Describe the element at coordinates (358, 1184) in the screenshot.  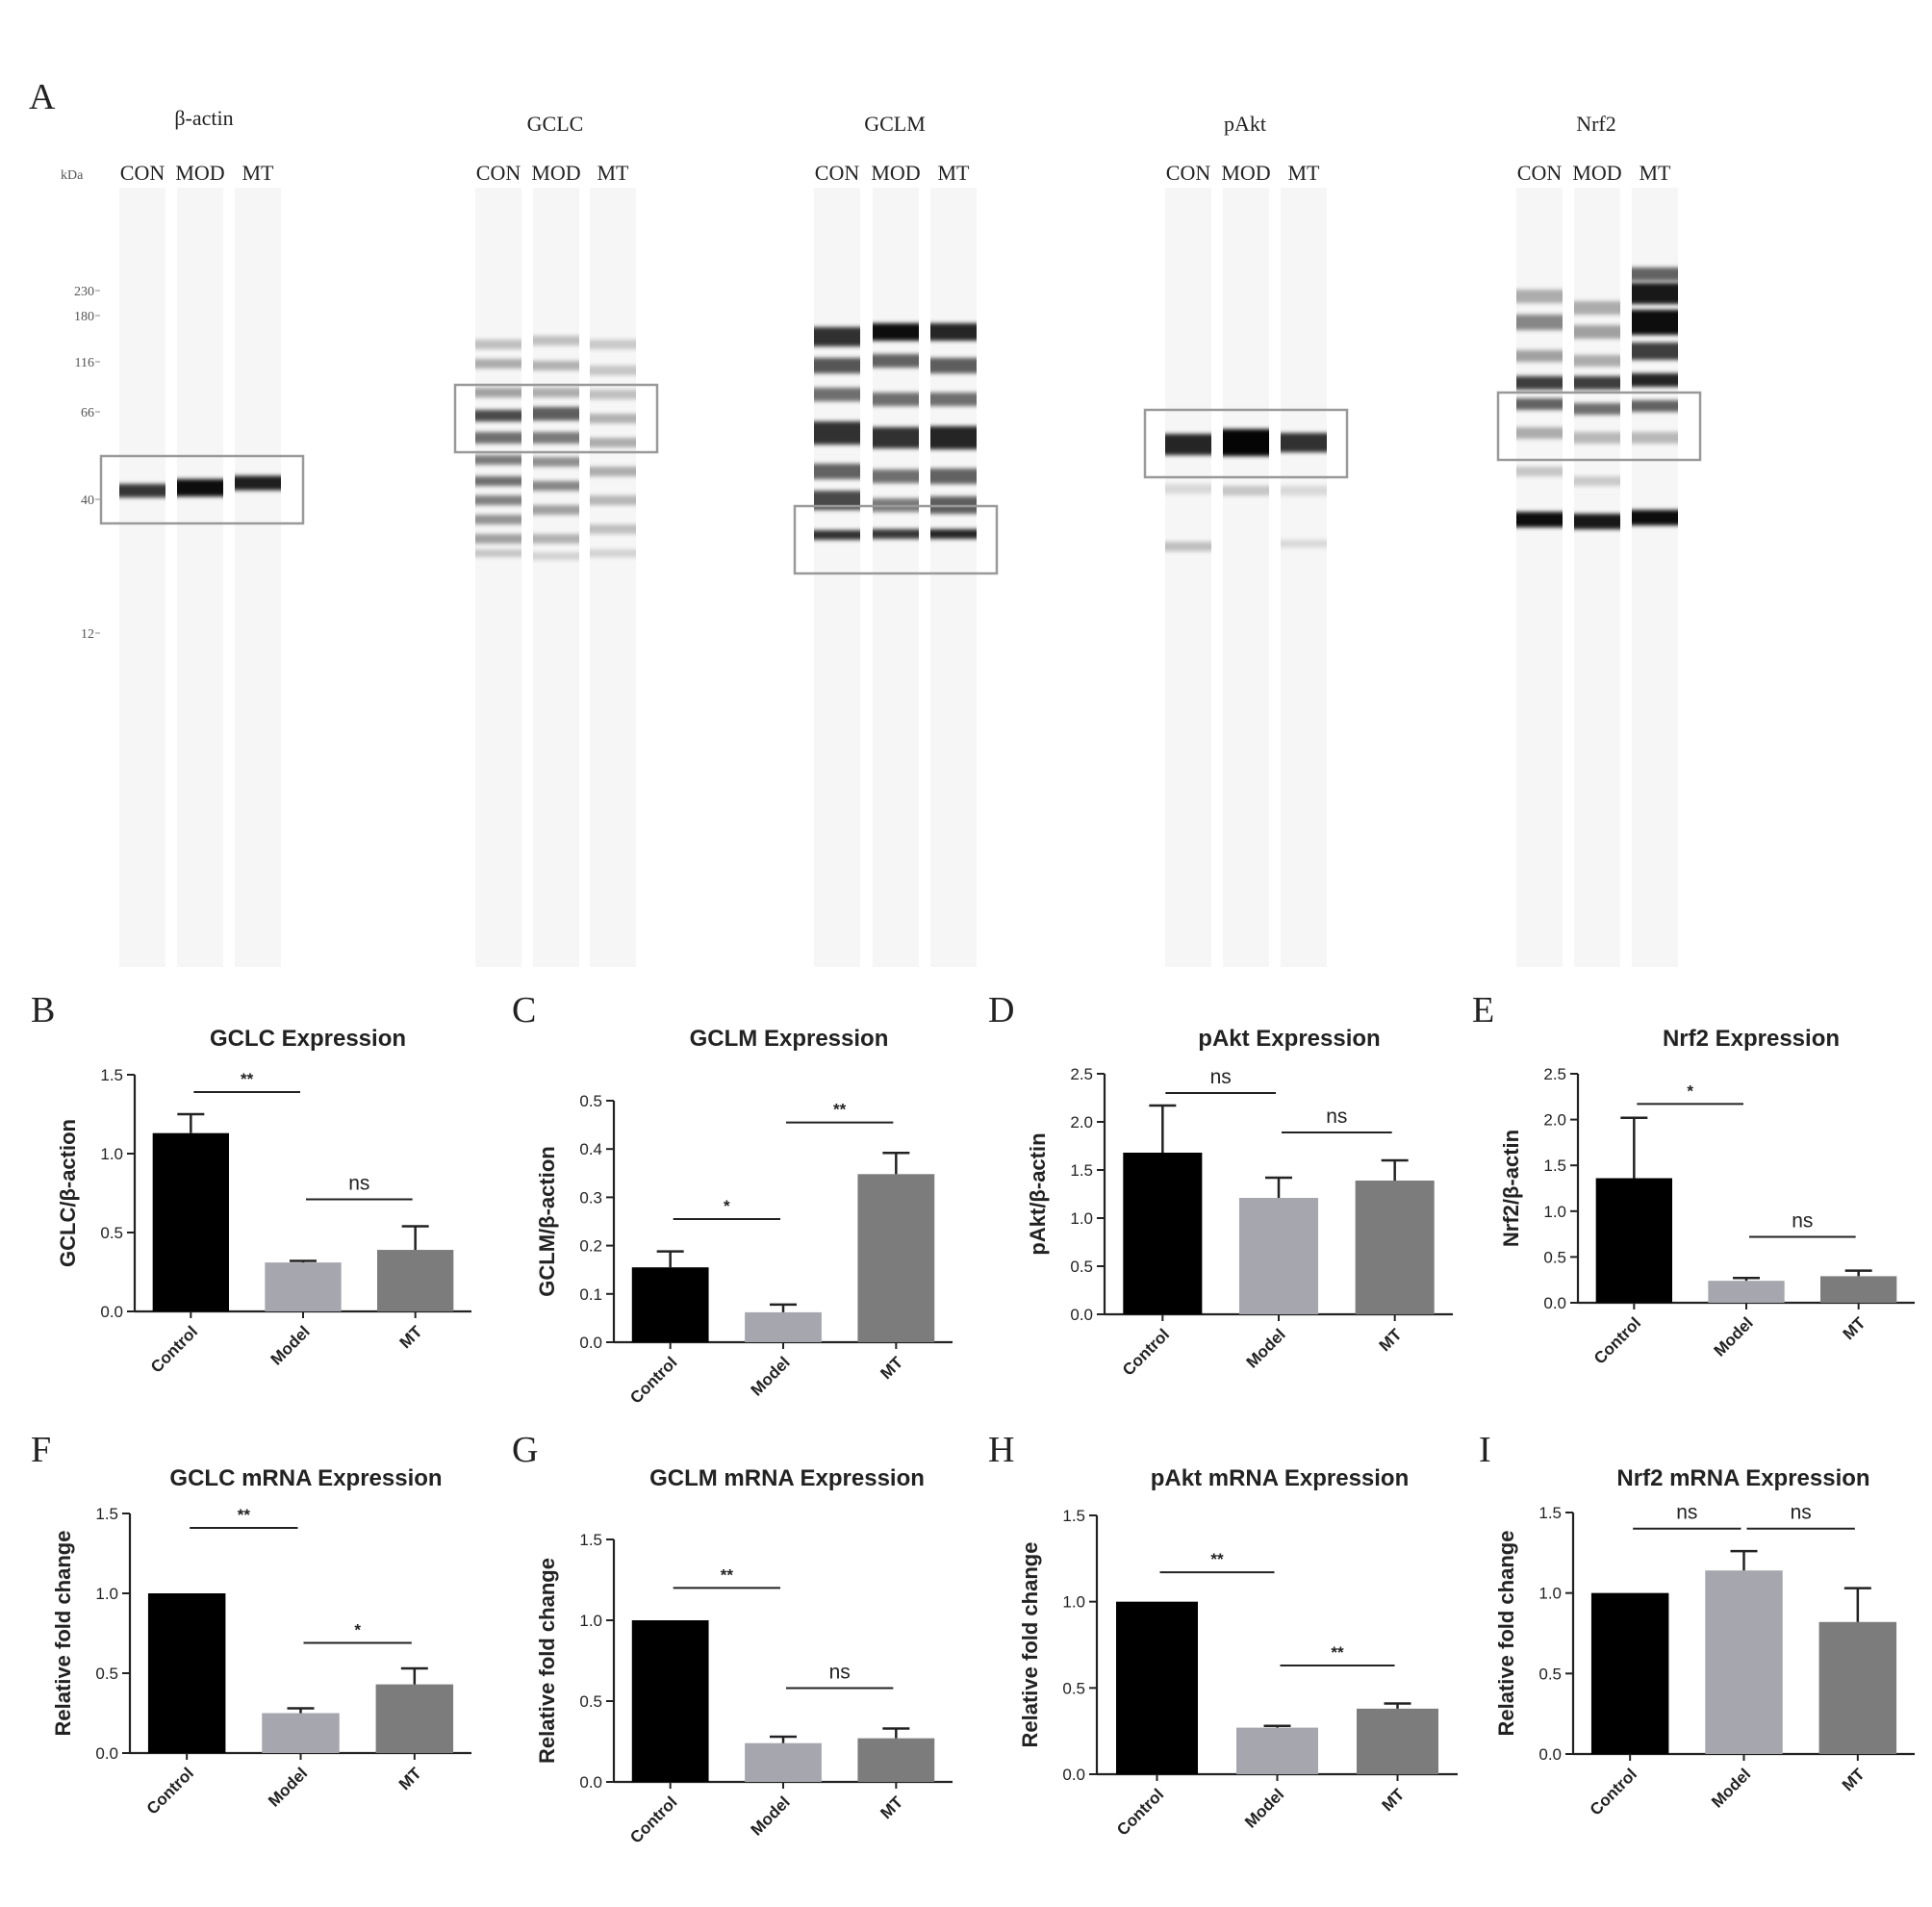
I see `significance-label: ns` at that location.